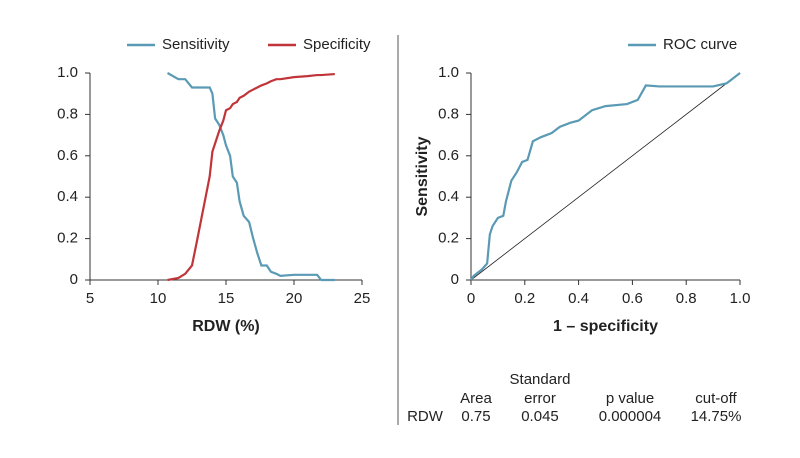 This screenshot has height=458, width=800. Describe the element at coordinates (578, 298) in the screenshot. I see `x-tick-label: 0.4` at that location.